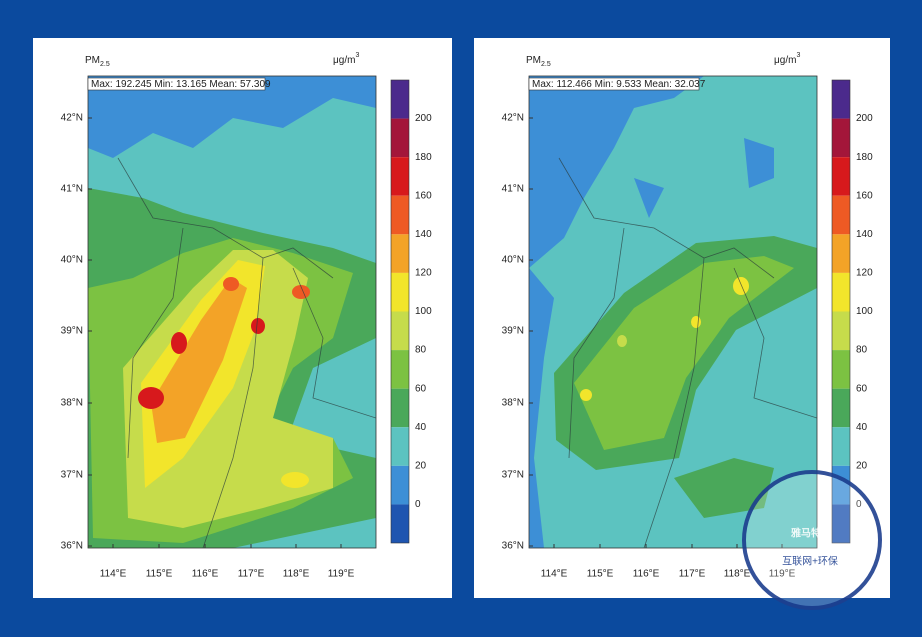  What do you see at coordinates (810, 561) in the screenshot?
I see `watermark-tagline: 互联网+环保` at bounding box center [810, 561].